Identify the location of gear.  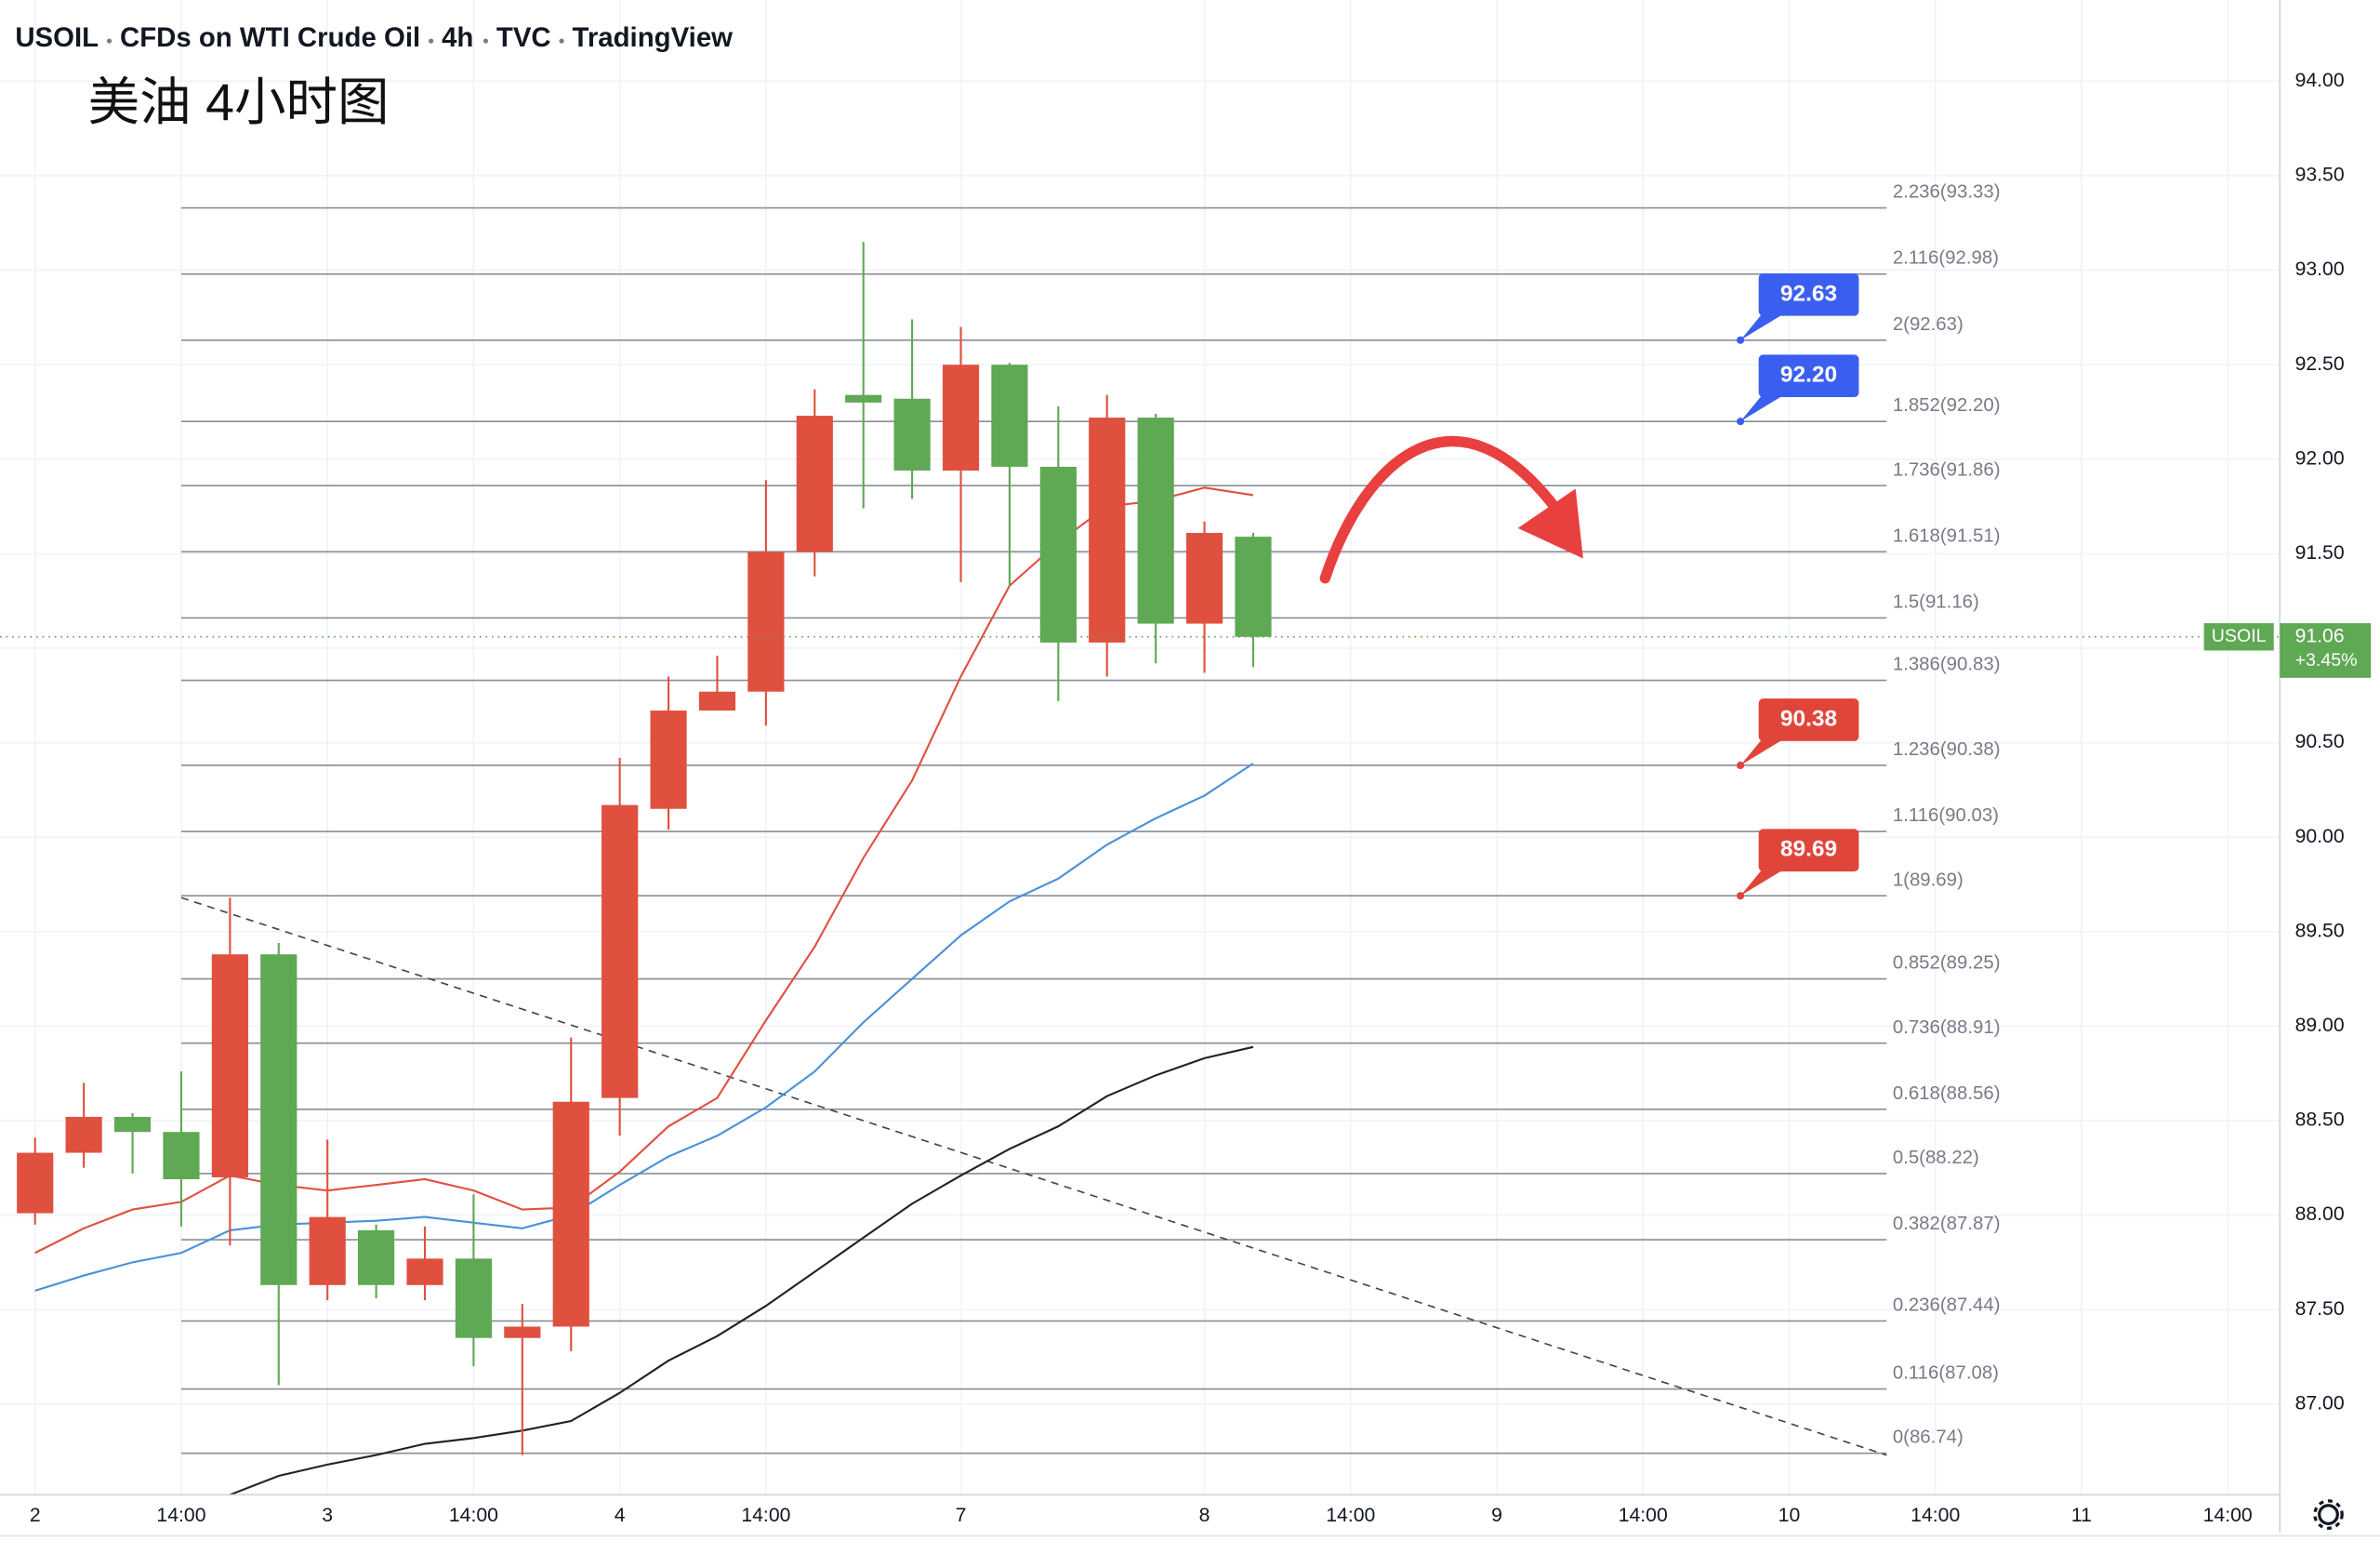
(2328, 1514).